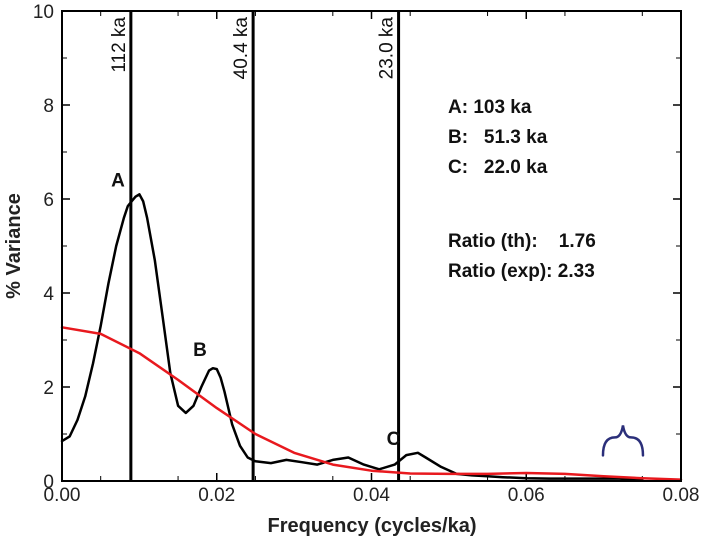  Describe the element at coordinates (623, 441) in the screenshot. I see `brace-icon` at that location.